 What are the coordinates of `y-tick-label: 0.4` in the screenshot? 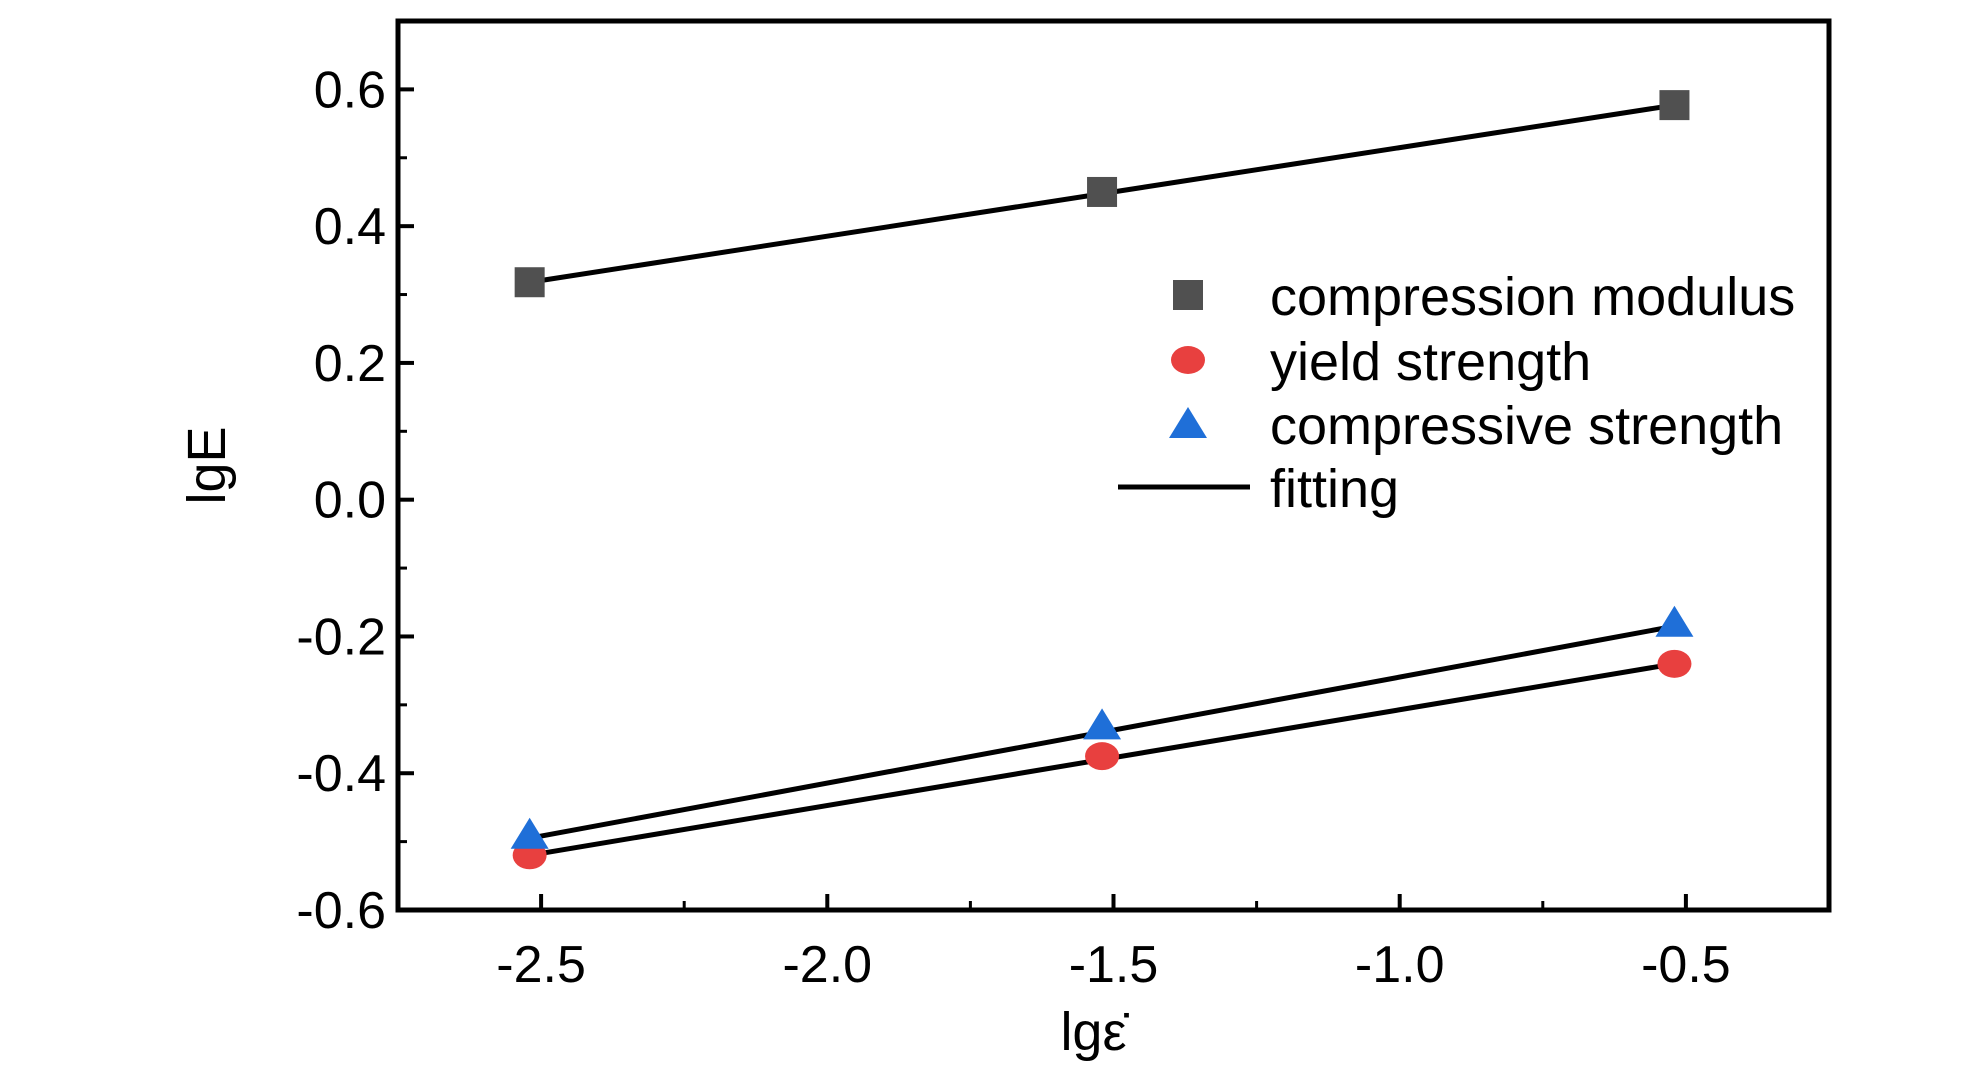 It's located at (350, 227).